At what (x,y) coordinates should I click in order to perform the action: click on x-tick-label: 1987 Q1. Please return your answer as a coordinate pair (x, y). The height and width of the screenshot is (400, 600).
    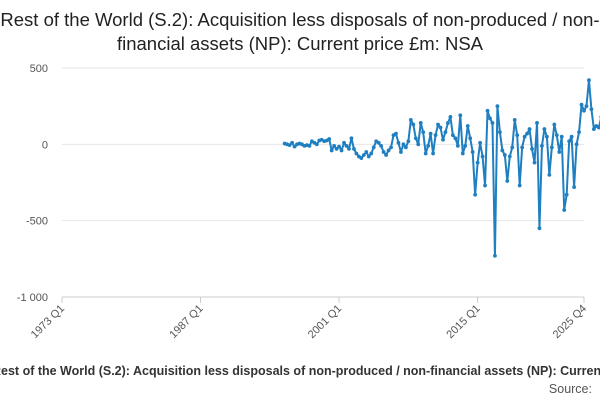
    Looking at the image, I should click on (186, 322).